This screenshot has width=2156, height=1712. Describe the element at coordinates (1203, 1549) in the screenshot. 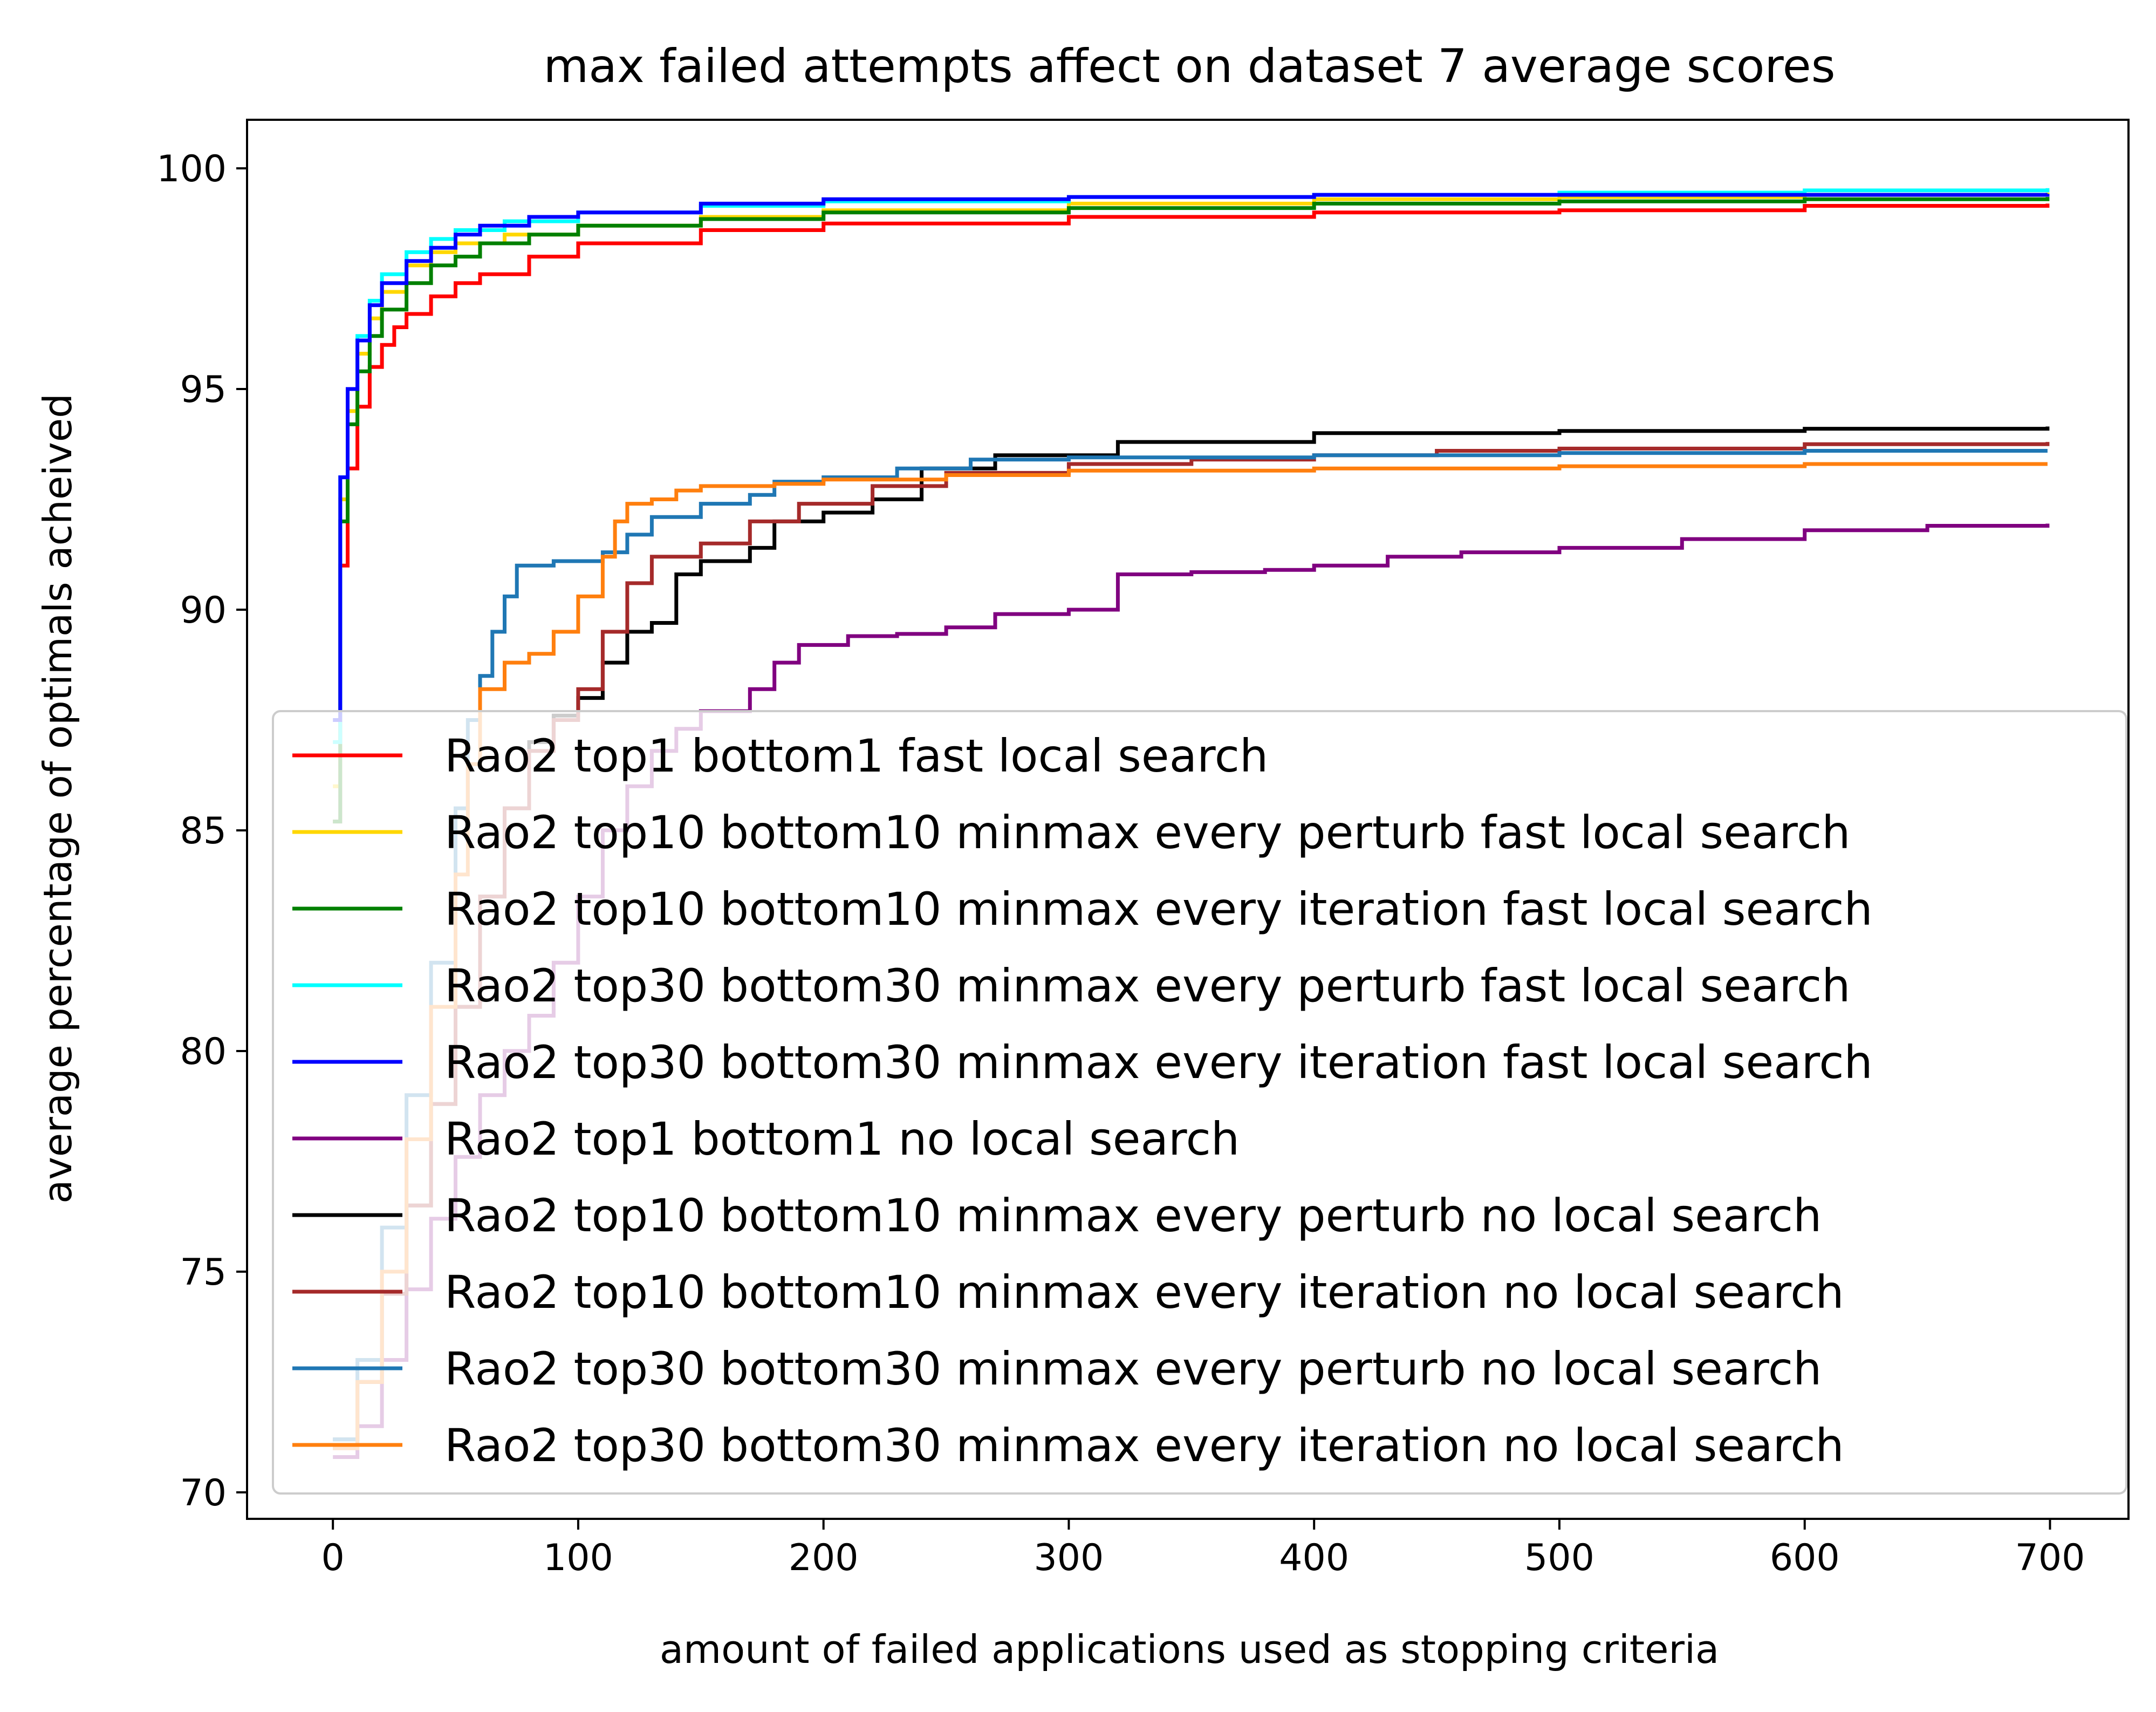

I see `x-axis-ticks: 0 100 200 300 400 500 600 700` at that location.